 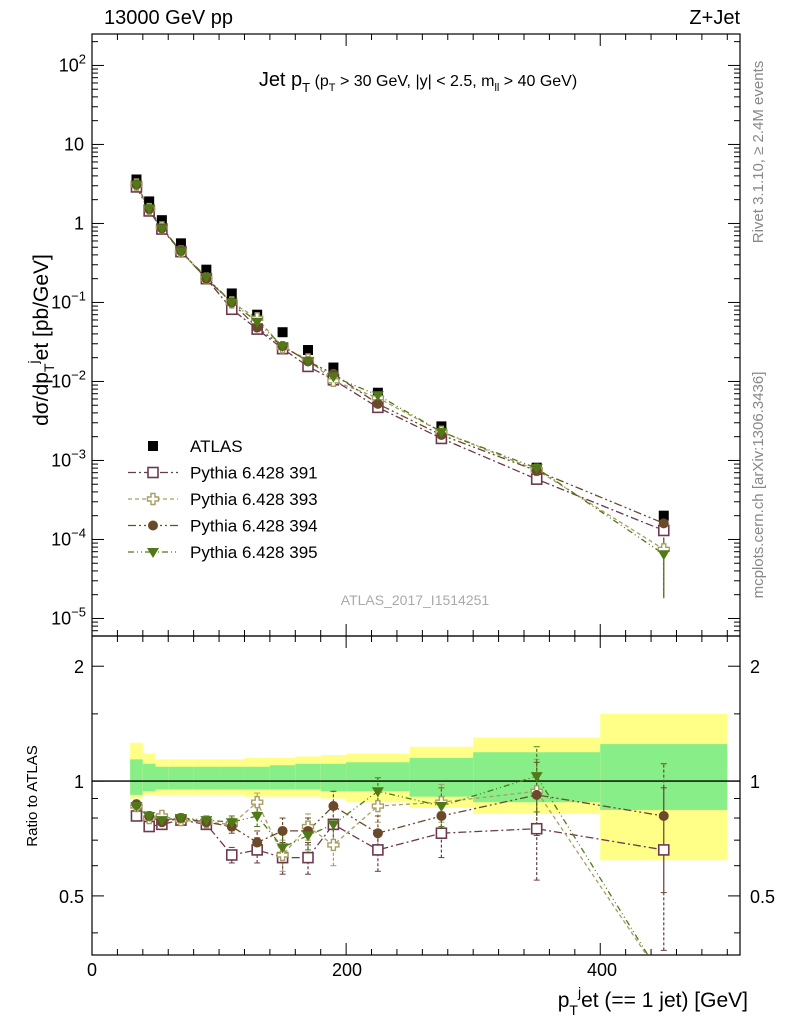 What do you see at coordinates (602, 970) in the screenshot?
I see `x-tick-label-400: 400` at bounding box center [602, 970].